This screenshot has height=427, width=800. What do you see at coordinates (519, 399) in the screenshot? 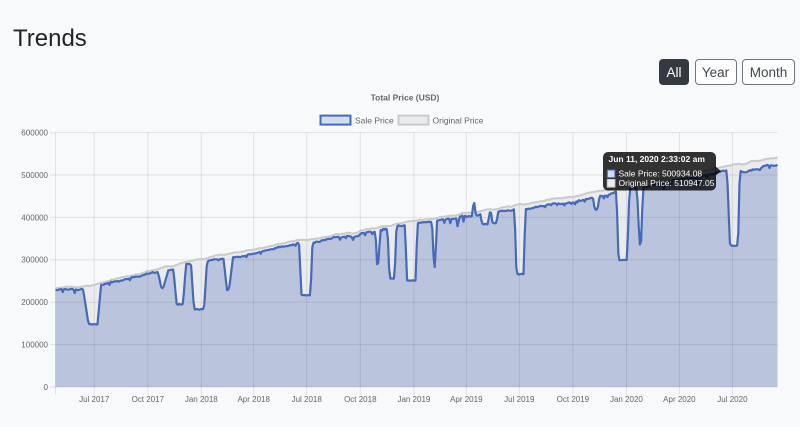
I see `svg-text: Jul 2019` at bounding box center [519, 399].